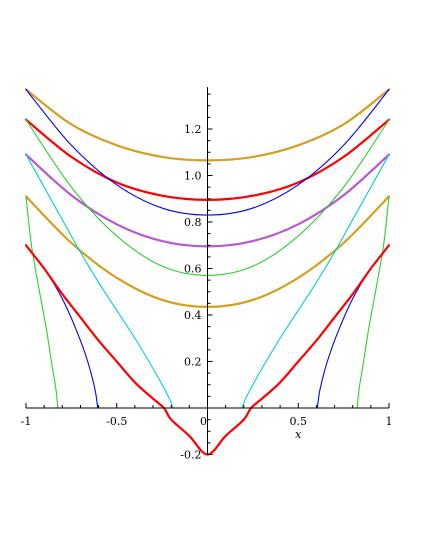 Image resolution: width=425 pixels, height=550 pixels. Describe the element at coordinates (298, 434) in the screenshot. I see `x-axis-label: x` at that location.